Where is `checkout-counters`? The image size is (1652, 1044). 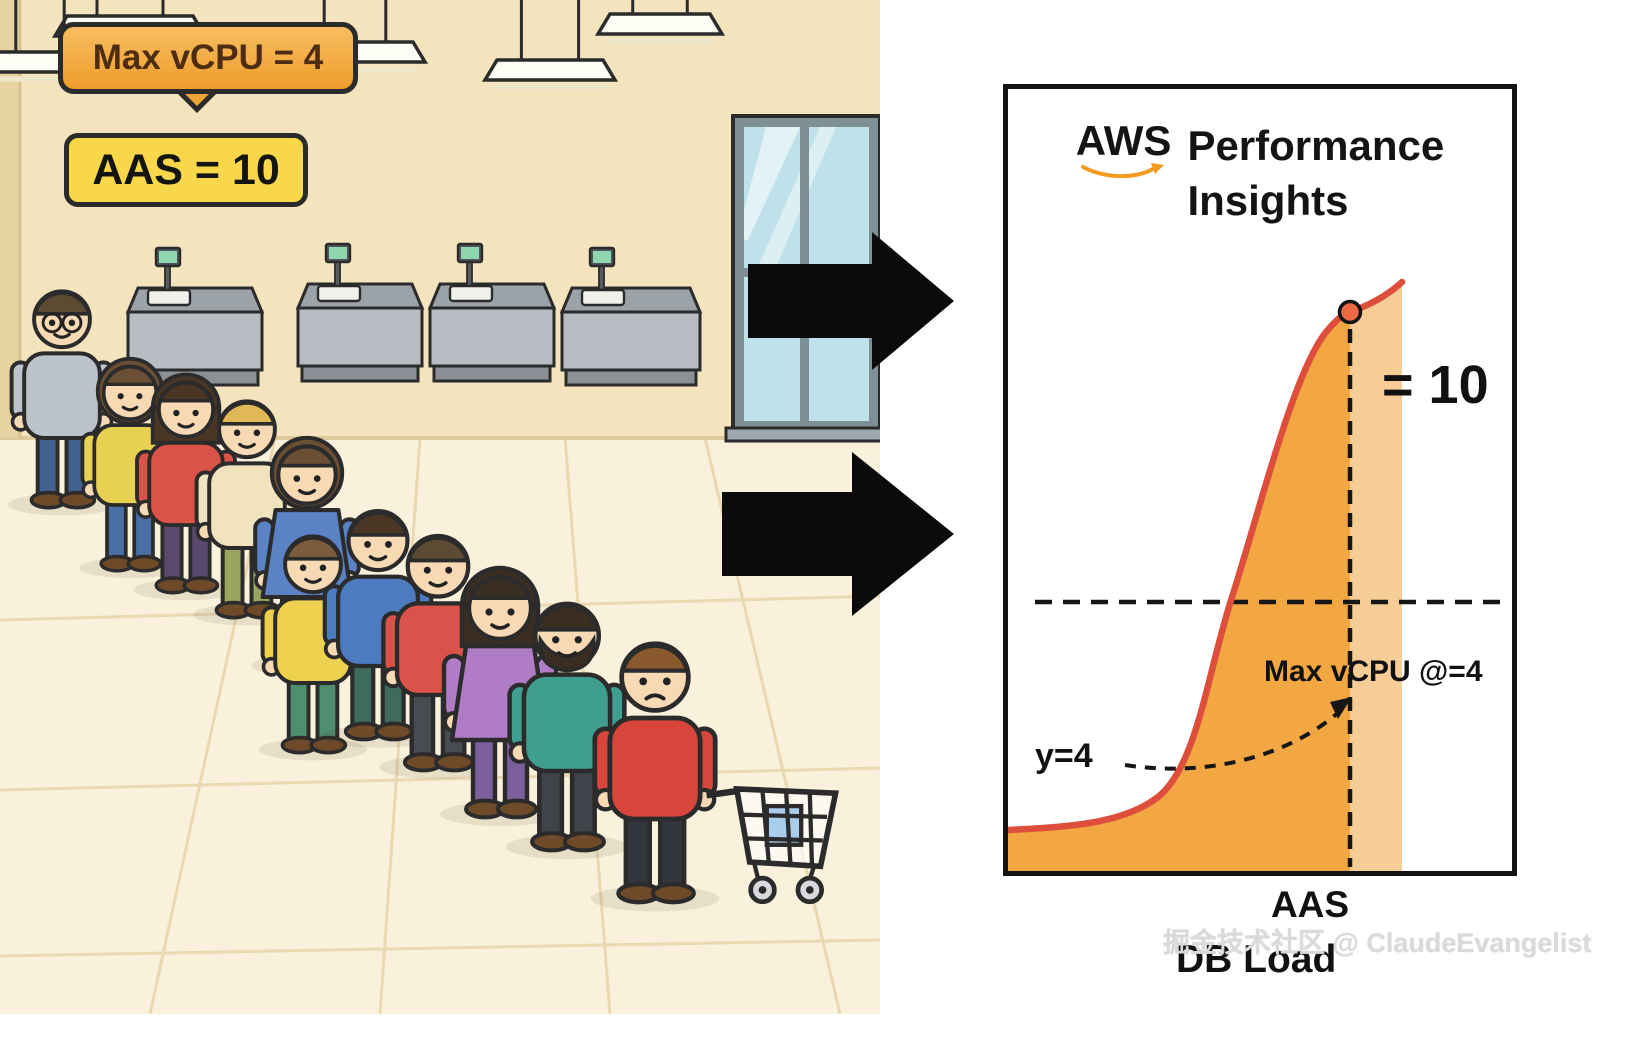 checkout-counters is located at coordinates (414, 314).